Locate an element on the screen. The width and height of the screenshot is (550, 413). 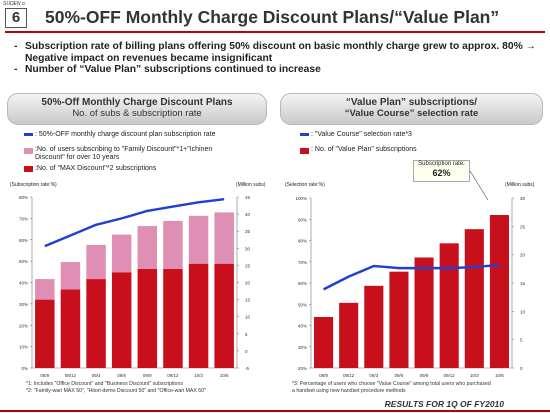
x-axis-tick-label: 09/12 is located at coordinates (173, 375).